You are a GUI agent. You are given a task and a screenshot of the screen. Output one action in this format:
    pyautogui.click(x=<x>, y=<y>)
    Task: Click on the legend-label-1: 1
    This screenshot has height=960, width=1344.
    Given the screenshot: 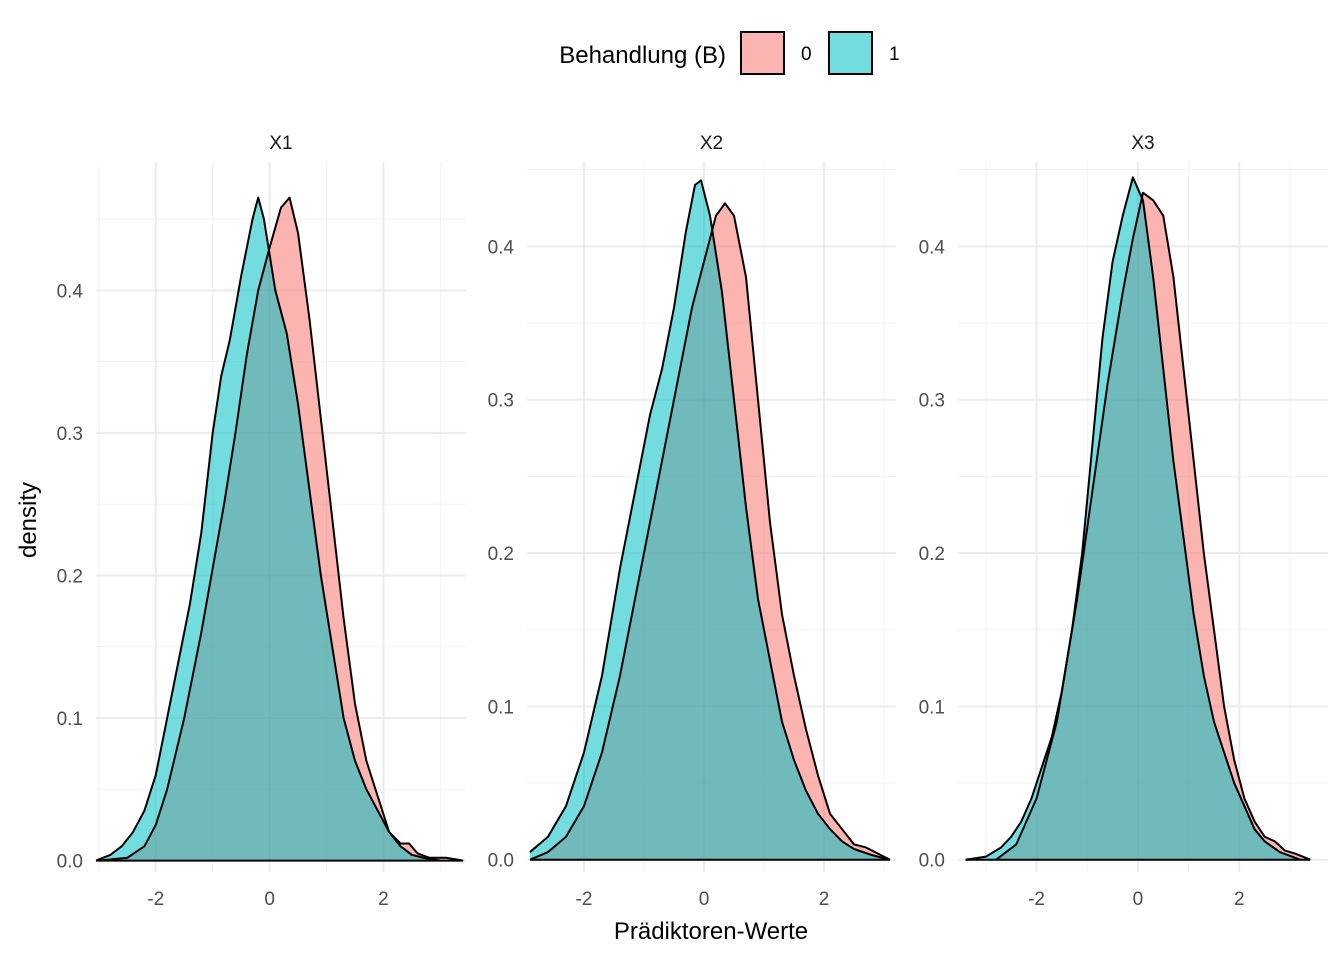 What is the action you would take?
    pyautogui.click(x=894, y=54)
    